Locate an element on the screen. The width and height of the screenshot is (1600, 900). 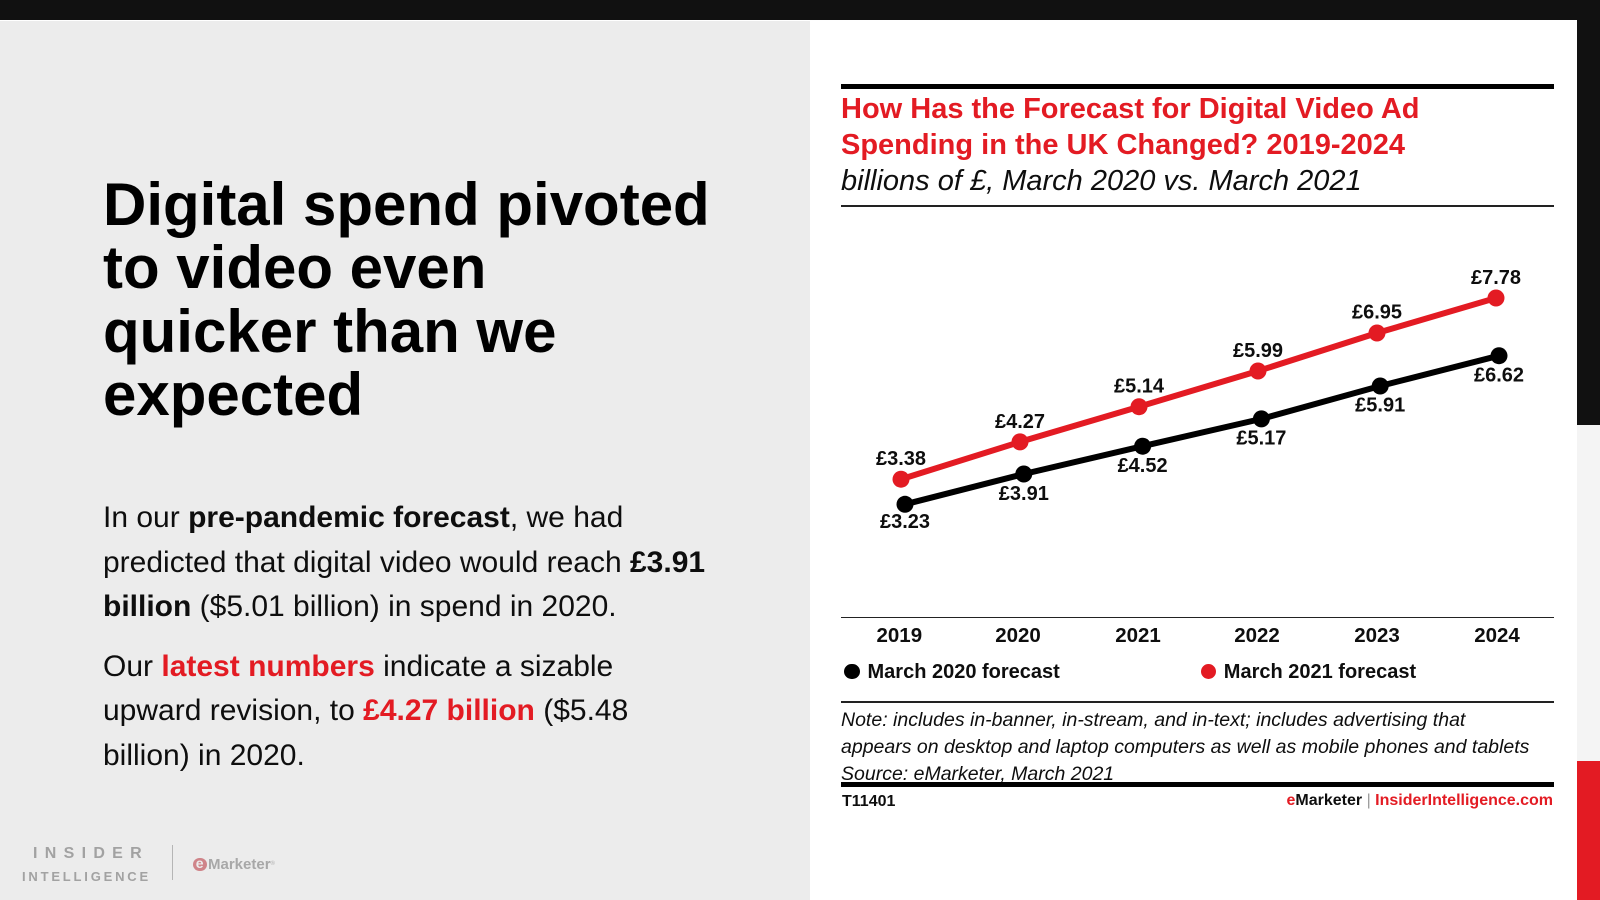
svg-text: £3.23 is located at coordinates (905, 522).